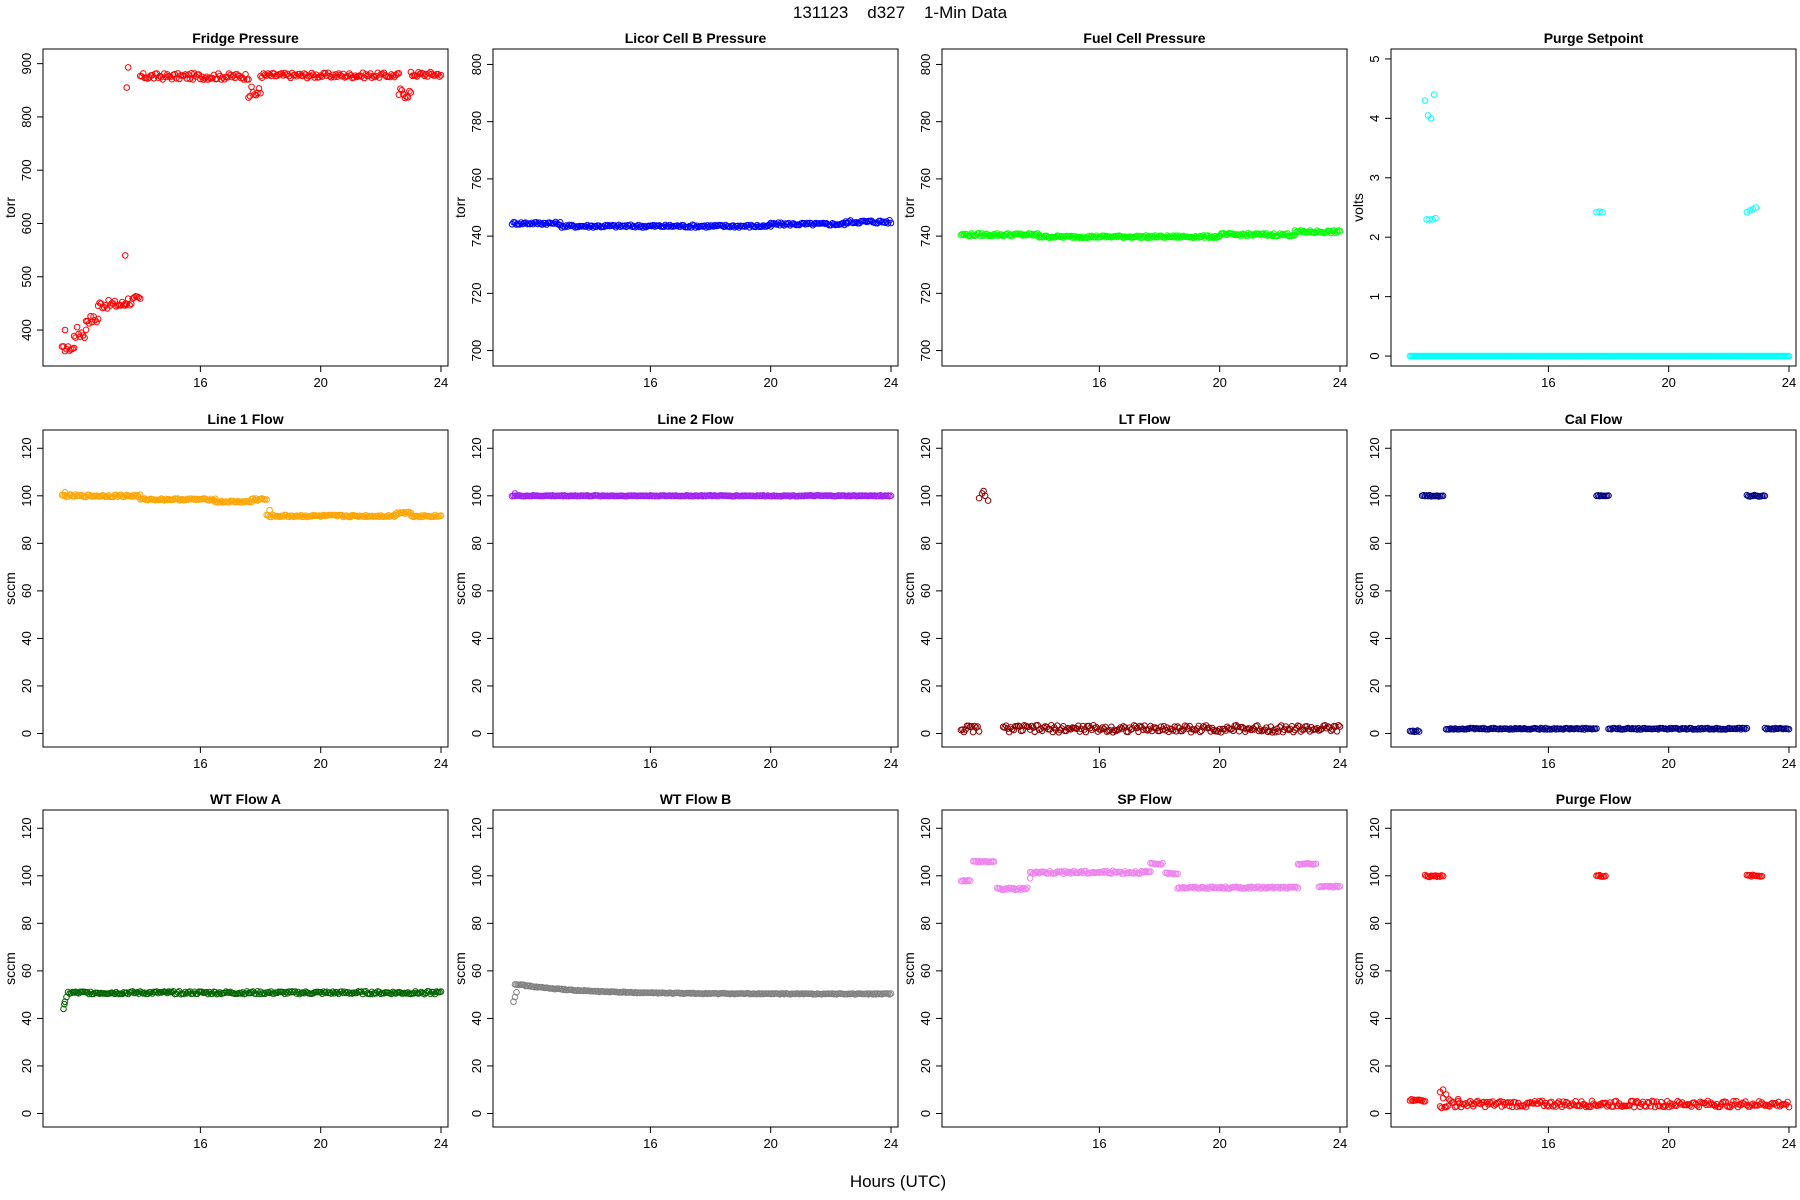 The height and width of the screenshot is (1200, 1800). What do you see at coordinates (476, 828) in the screenshot?
I see `y-tick-label: 120` at bounding box center [476, 828].